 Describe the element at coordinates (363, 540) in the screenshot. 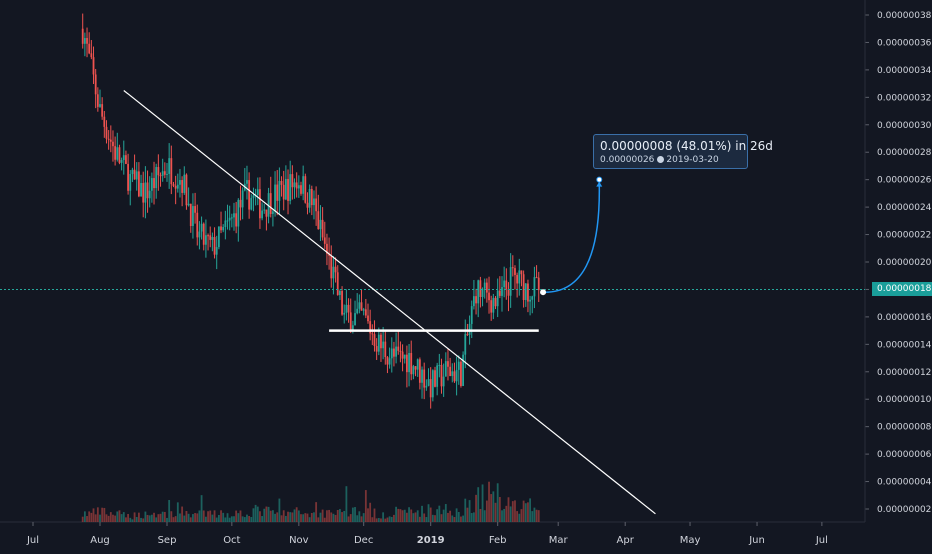

I see `time-tick-label: Dec` at that location.